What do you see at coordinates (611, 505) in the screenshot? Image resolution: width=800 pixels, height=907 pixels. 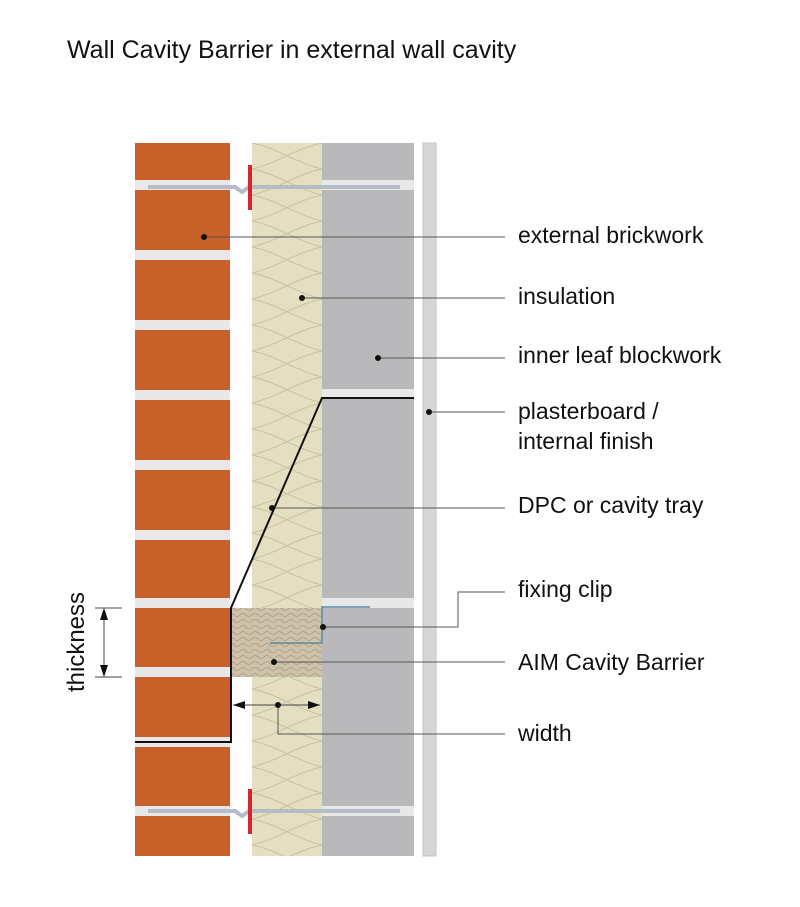 I see `label-dpc: DPC or cavity tray` at bounding box center [611, 505].